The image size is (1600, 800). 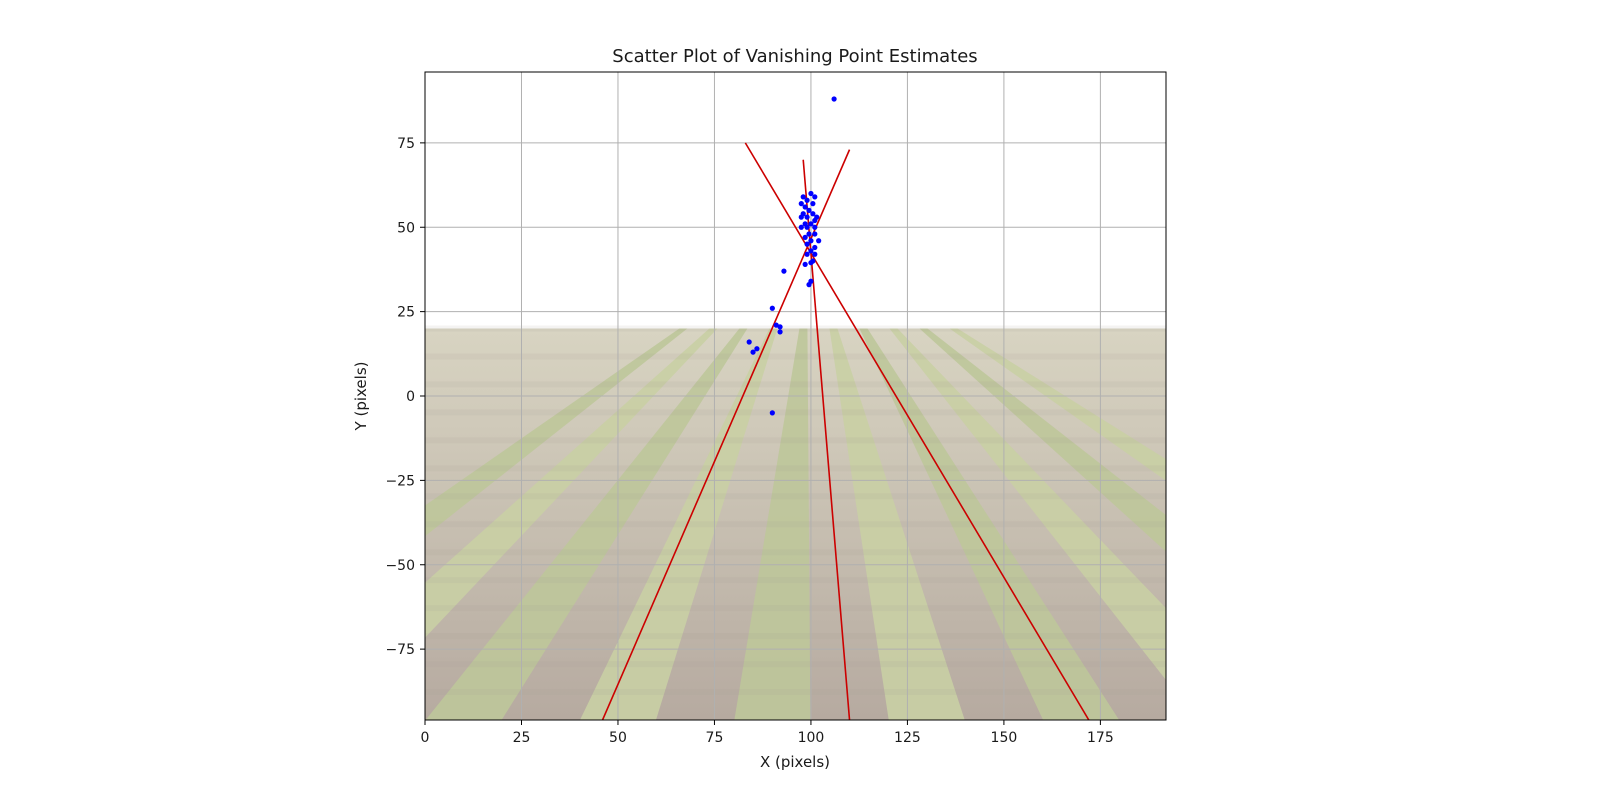 What do you see at coordinates (522, 738) in the screenshot?
I see `x-tick-label: 25` at bounding box center [522, 738].